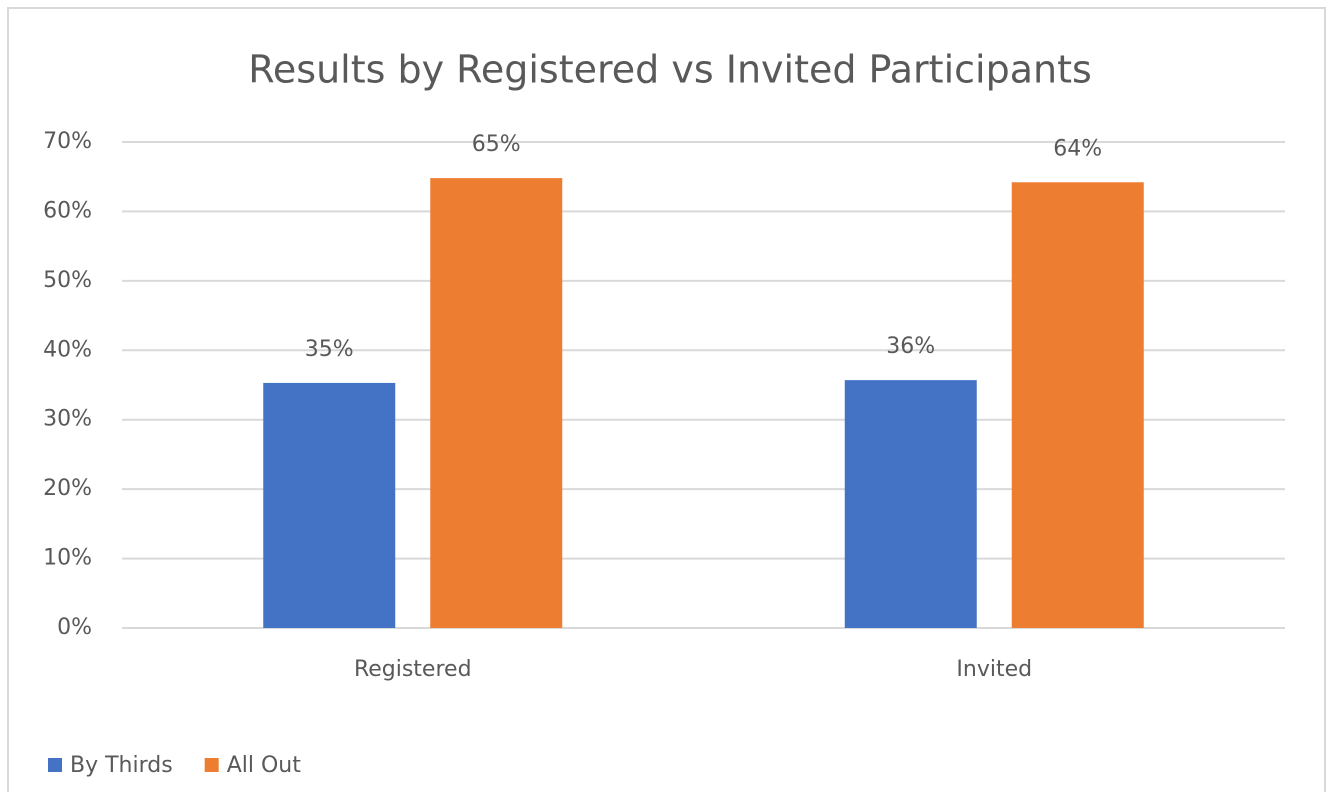 The image size is (1333, 792). I want to click on data-label: 35%, so click(329, 349).